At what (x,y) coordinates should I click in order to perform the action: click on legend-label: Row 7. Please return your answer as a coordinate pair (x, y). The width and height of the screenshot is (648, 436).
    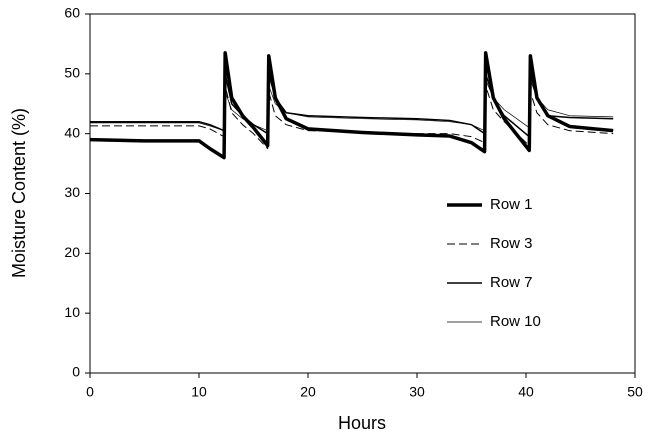
    Looking at the image, I should click on (511, 282).